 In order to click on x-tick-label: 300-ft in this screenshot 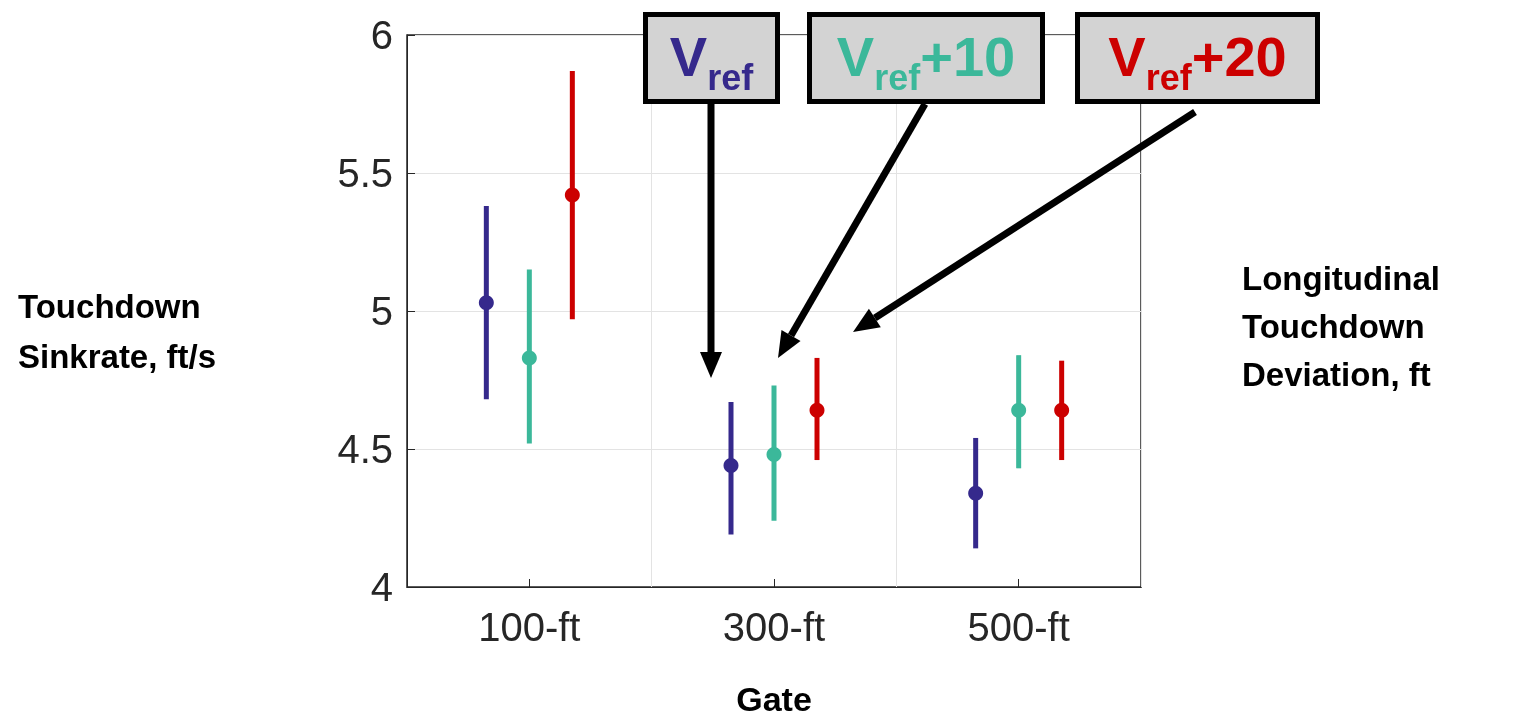, I will do `click(774, 627)`.